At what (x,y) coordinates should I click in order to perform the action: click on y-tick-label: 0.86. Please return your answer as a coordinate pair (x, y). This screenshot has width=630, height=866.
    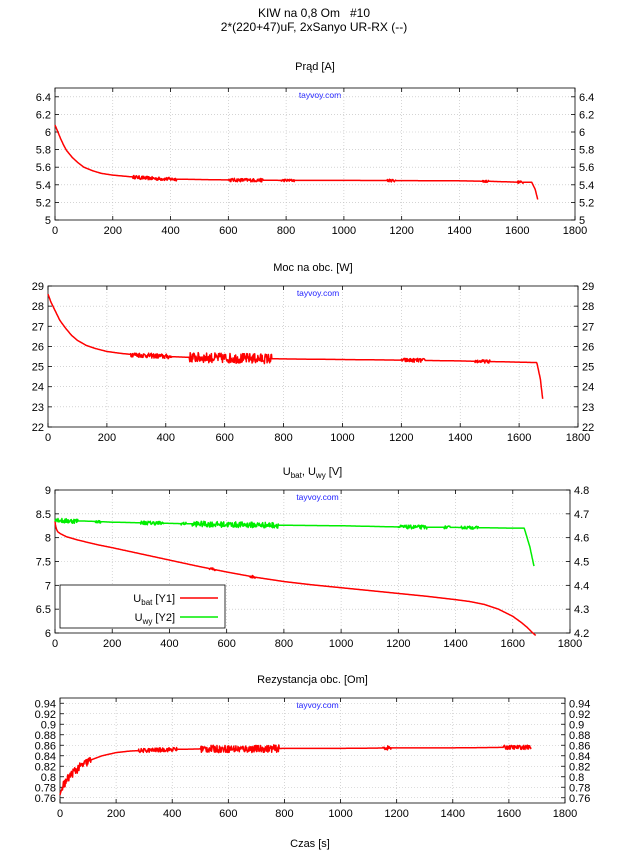
    Looking at the image, I should click on (45, 746).